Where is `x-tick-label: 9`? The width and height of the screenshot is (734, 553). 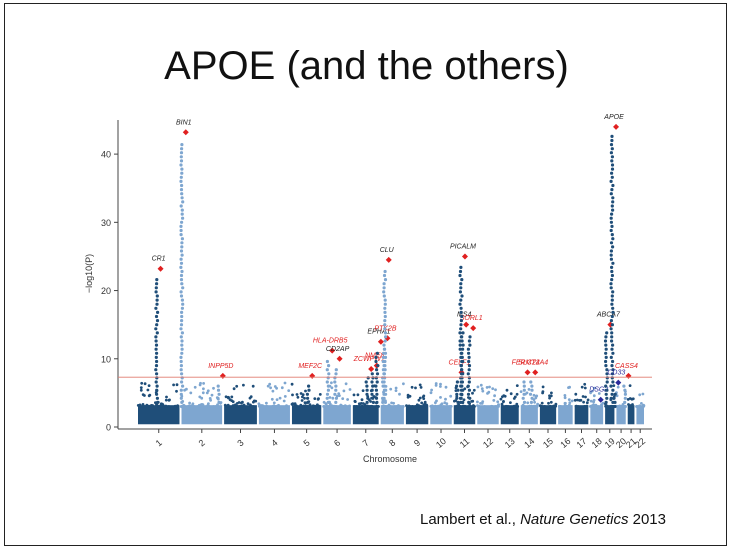 x-tick-label: 9 is located at coordinates (417, 443).